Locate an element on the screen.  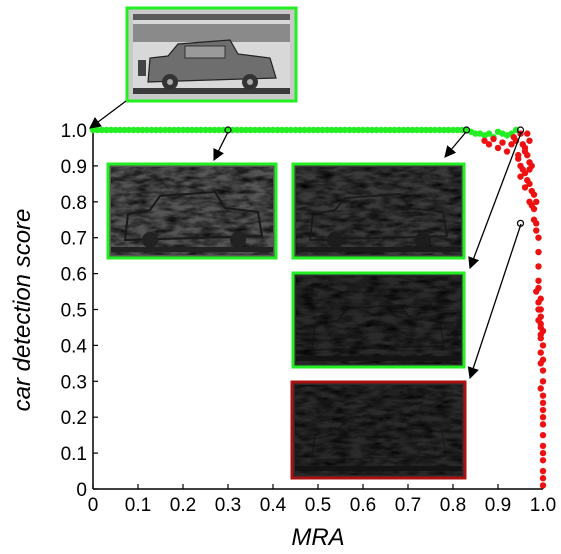
arrow-c is located at coordinates (495, 201).